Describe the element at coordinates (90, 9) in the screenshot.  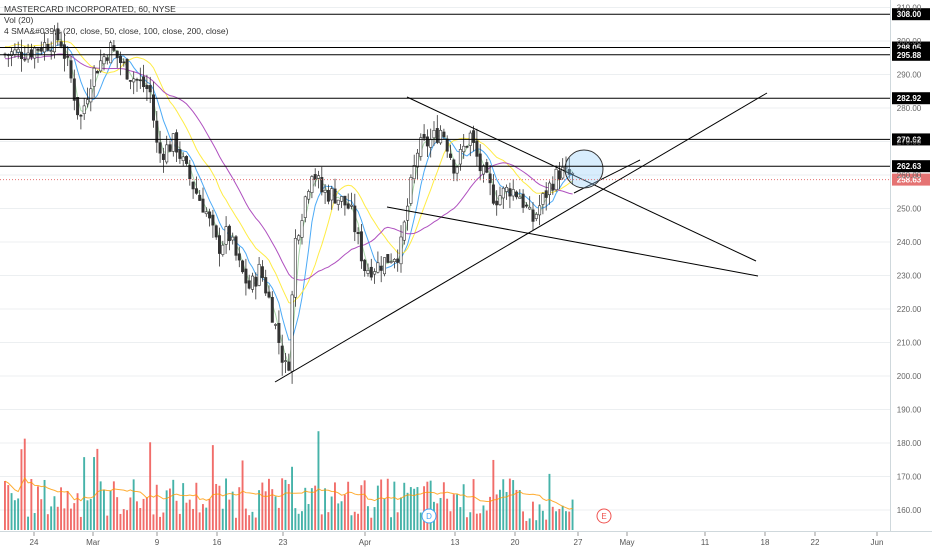
I see `legend-symbol: MASTERCARD INCORPORATED, 60, NYSE` at that location.